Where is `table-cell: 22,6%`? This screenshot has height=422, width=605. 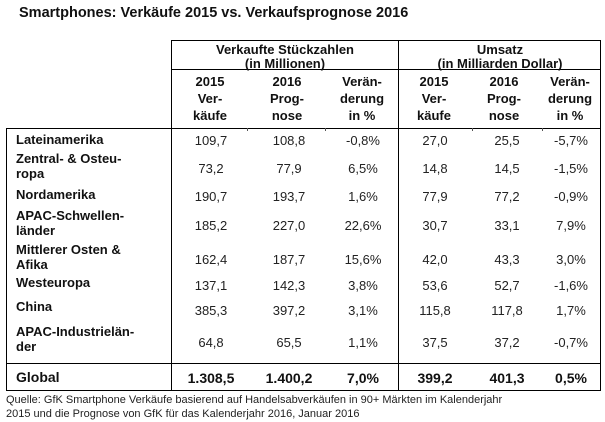
table-cell: 22,6% is located at coordinates (363, 225).